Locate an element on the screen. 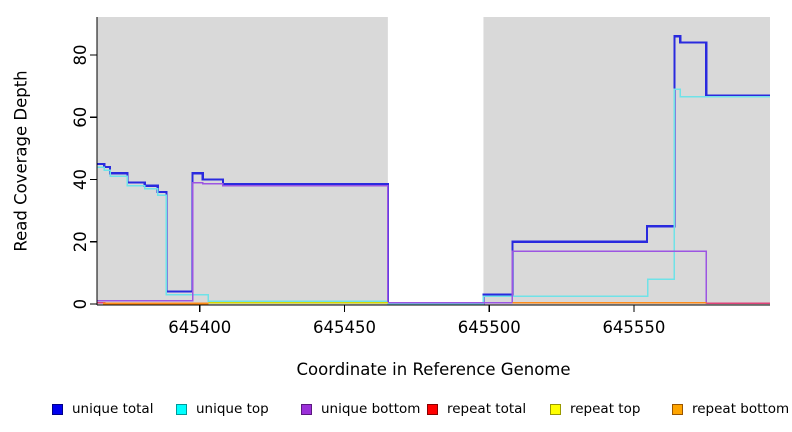  legend-label: repeat top is located at coordinates (605, 409).